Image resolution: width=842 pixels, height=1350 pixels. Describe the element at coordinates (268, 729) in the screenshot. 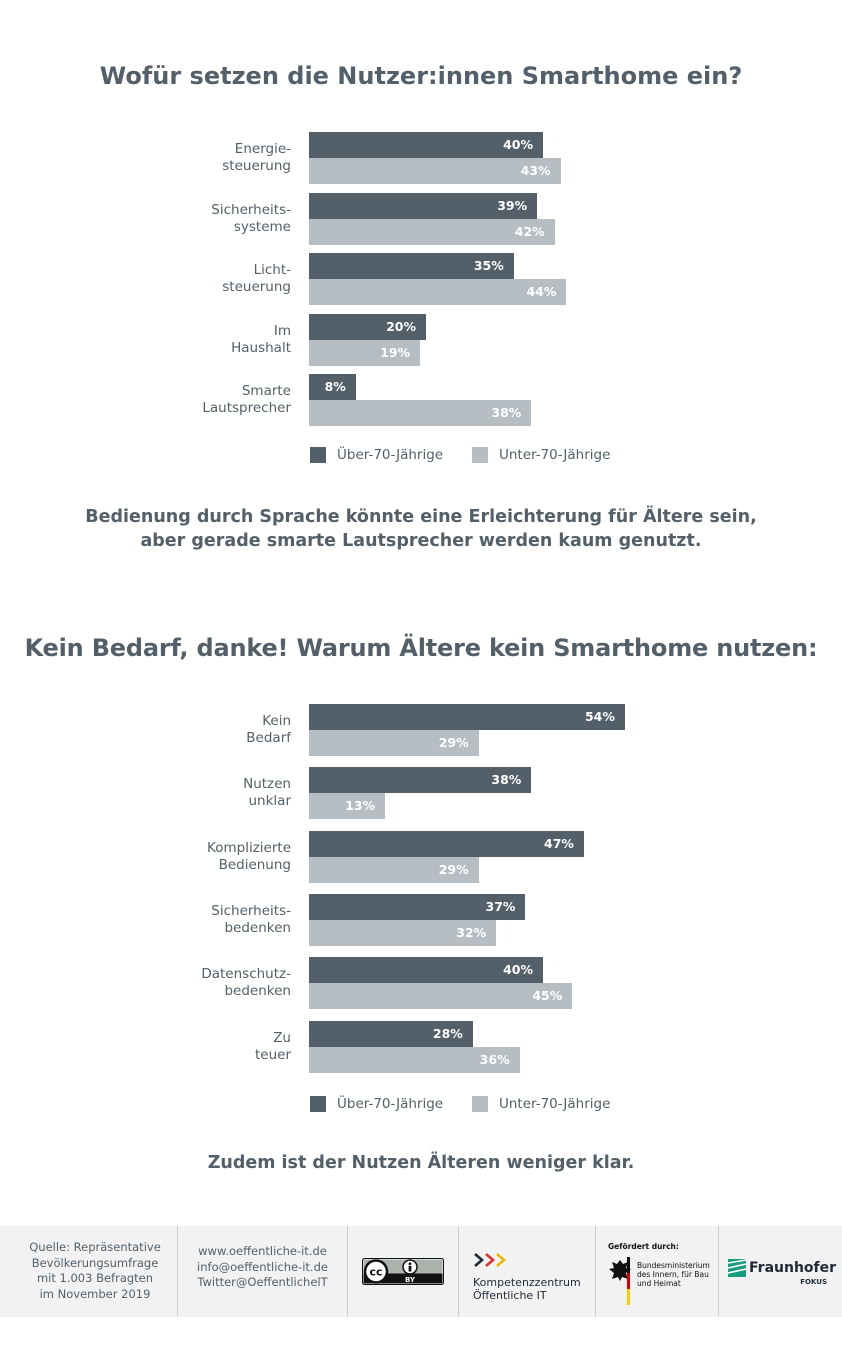

I see `category-label: Kein Bedarf` at that location.